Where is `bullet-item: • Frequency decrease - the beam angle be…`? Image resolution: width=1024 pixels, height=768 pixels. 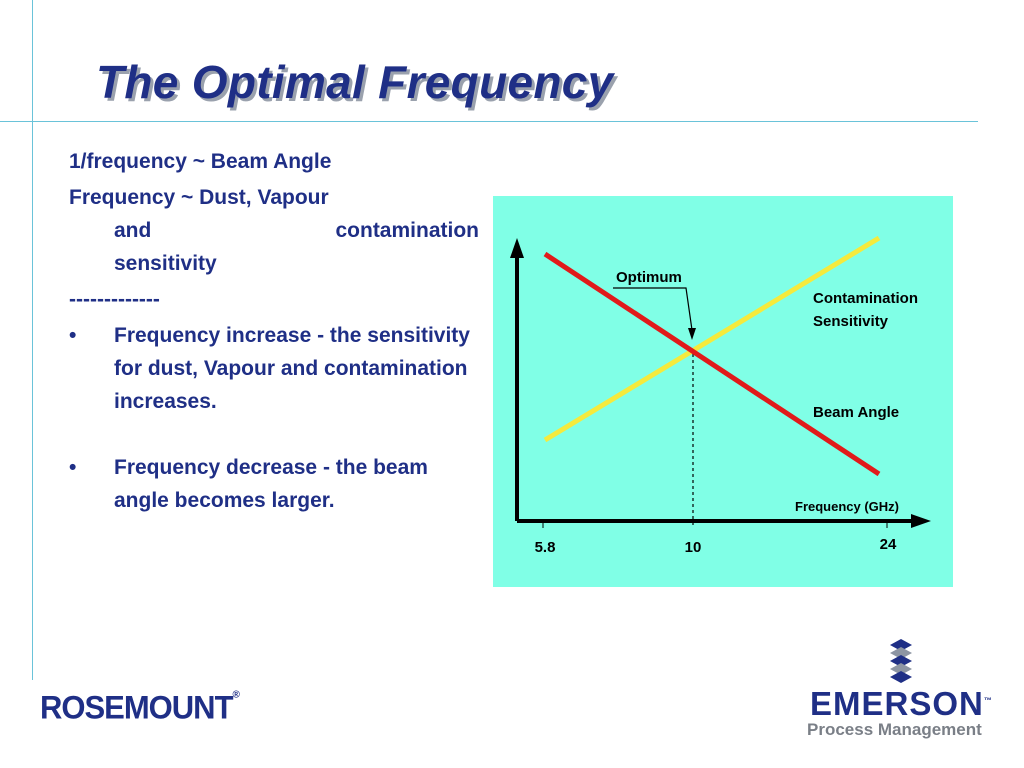
bullet-item: • Frequency decrease - the beam angle be… is located at coordinates (274, 484).